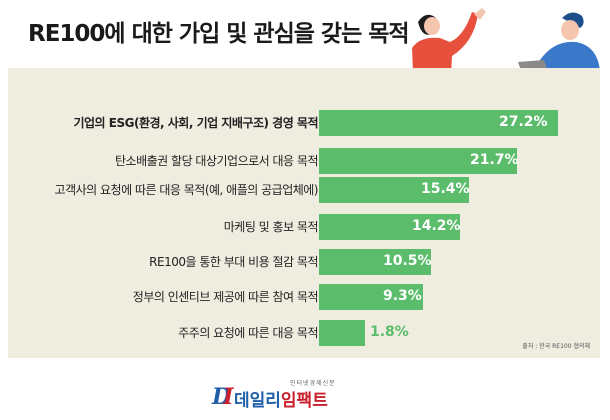  Describe the element at coordinates (313, 383) in the screenshot. I see `logo-subtitle: 인터넷경제신문` at that location.